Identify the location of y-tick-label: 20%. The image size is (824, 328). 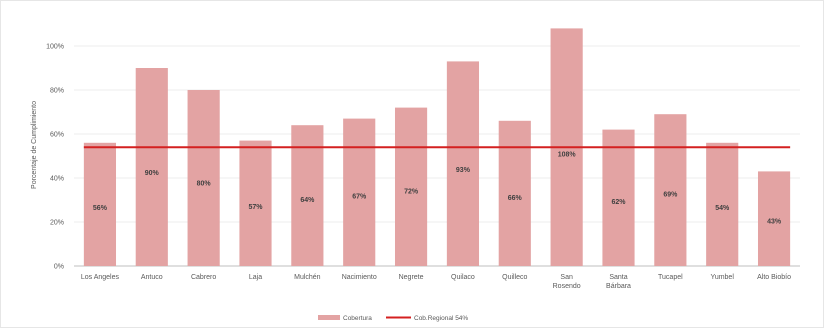
(57, 223).